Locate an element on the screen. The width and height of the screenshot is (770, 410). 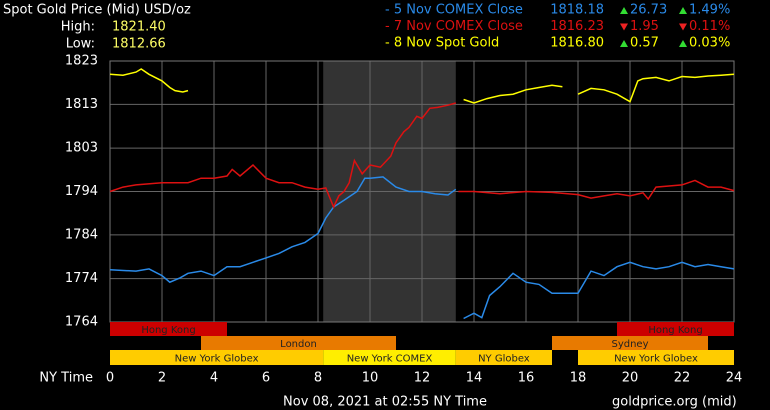
y-tick-label: 1764 is located at coordinates (81, 322).